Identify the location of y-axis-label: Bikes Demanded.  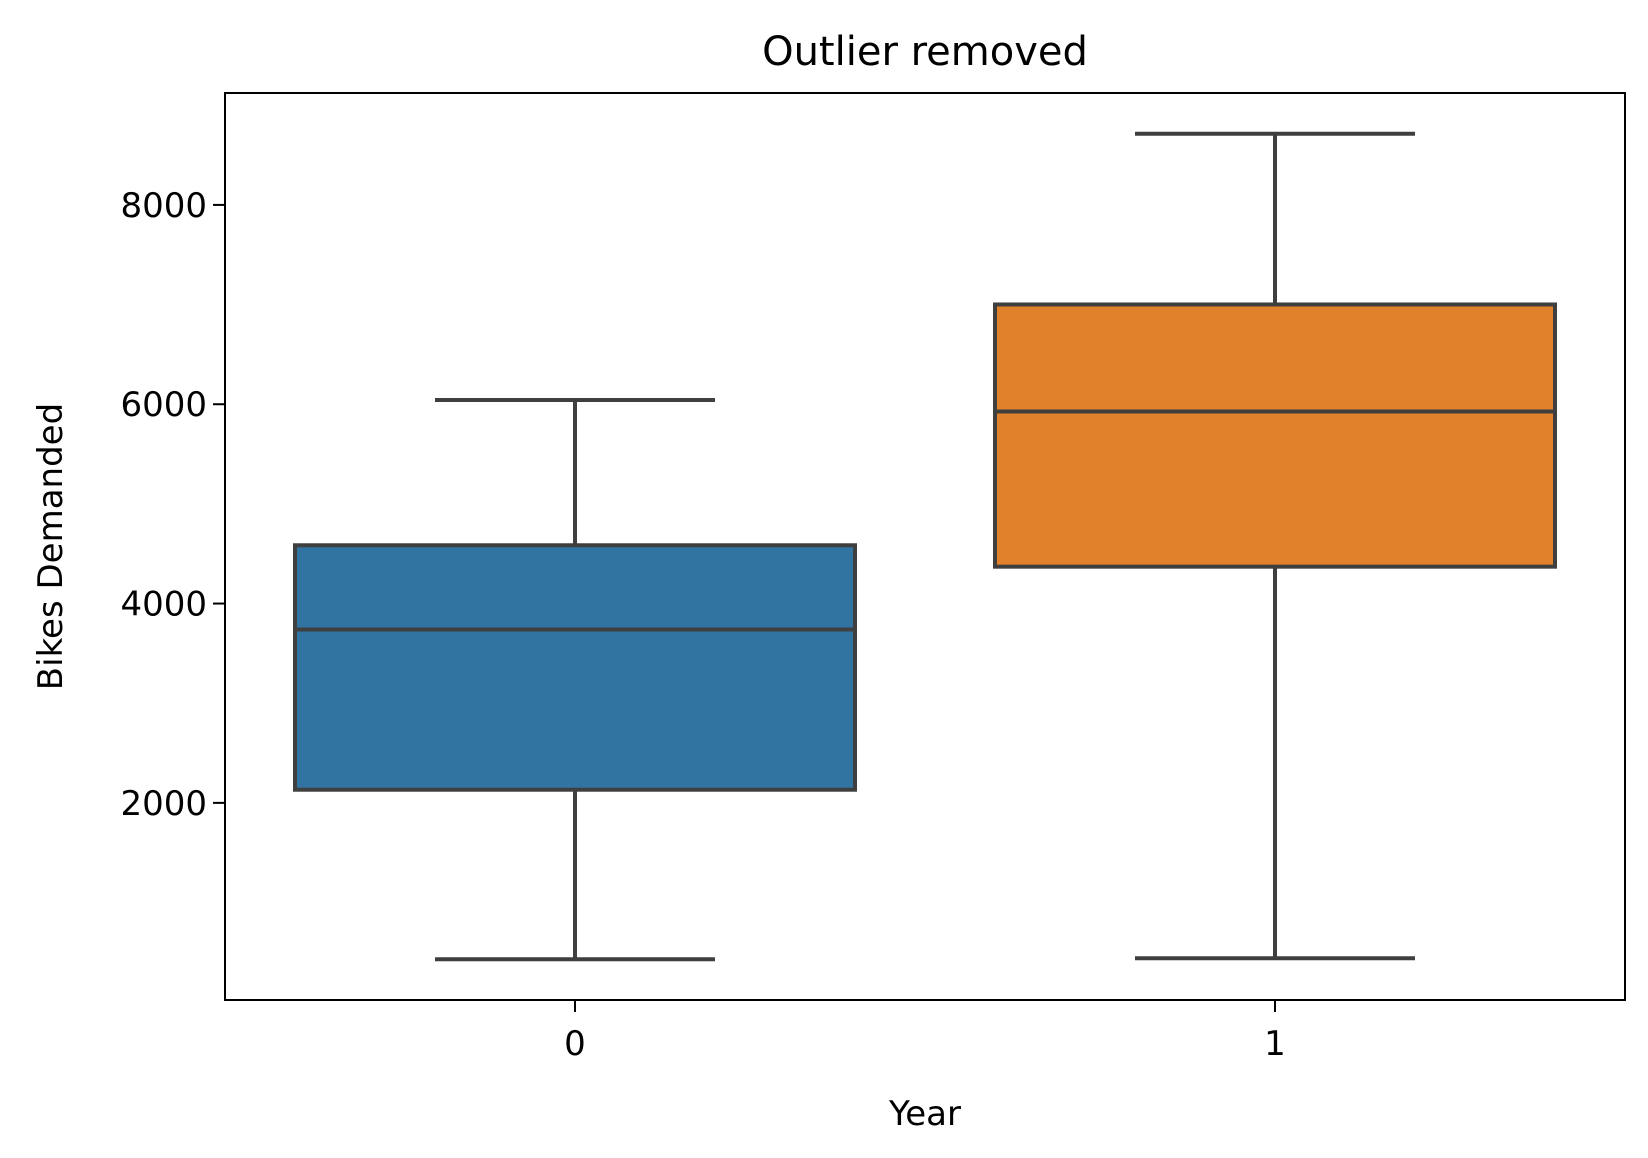
(51, 546).